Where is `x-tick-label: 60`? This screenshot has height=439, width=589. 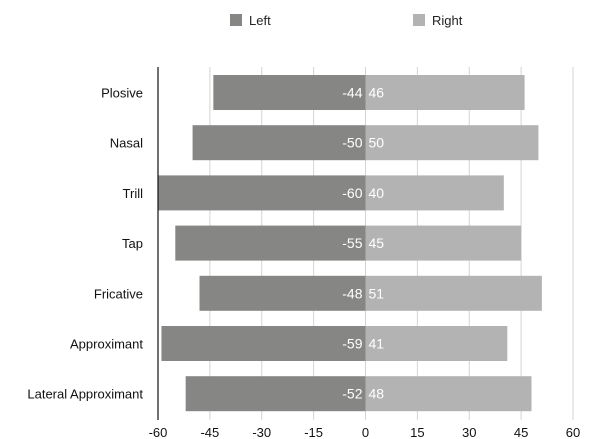
x-tick-label: 60 is located at coordinates (573, 432).